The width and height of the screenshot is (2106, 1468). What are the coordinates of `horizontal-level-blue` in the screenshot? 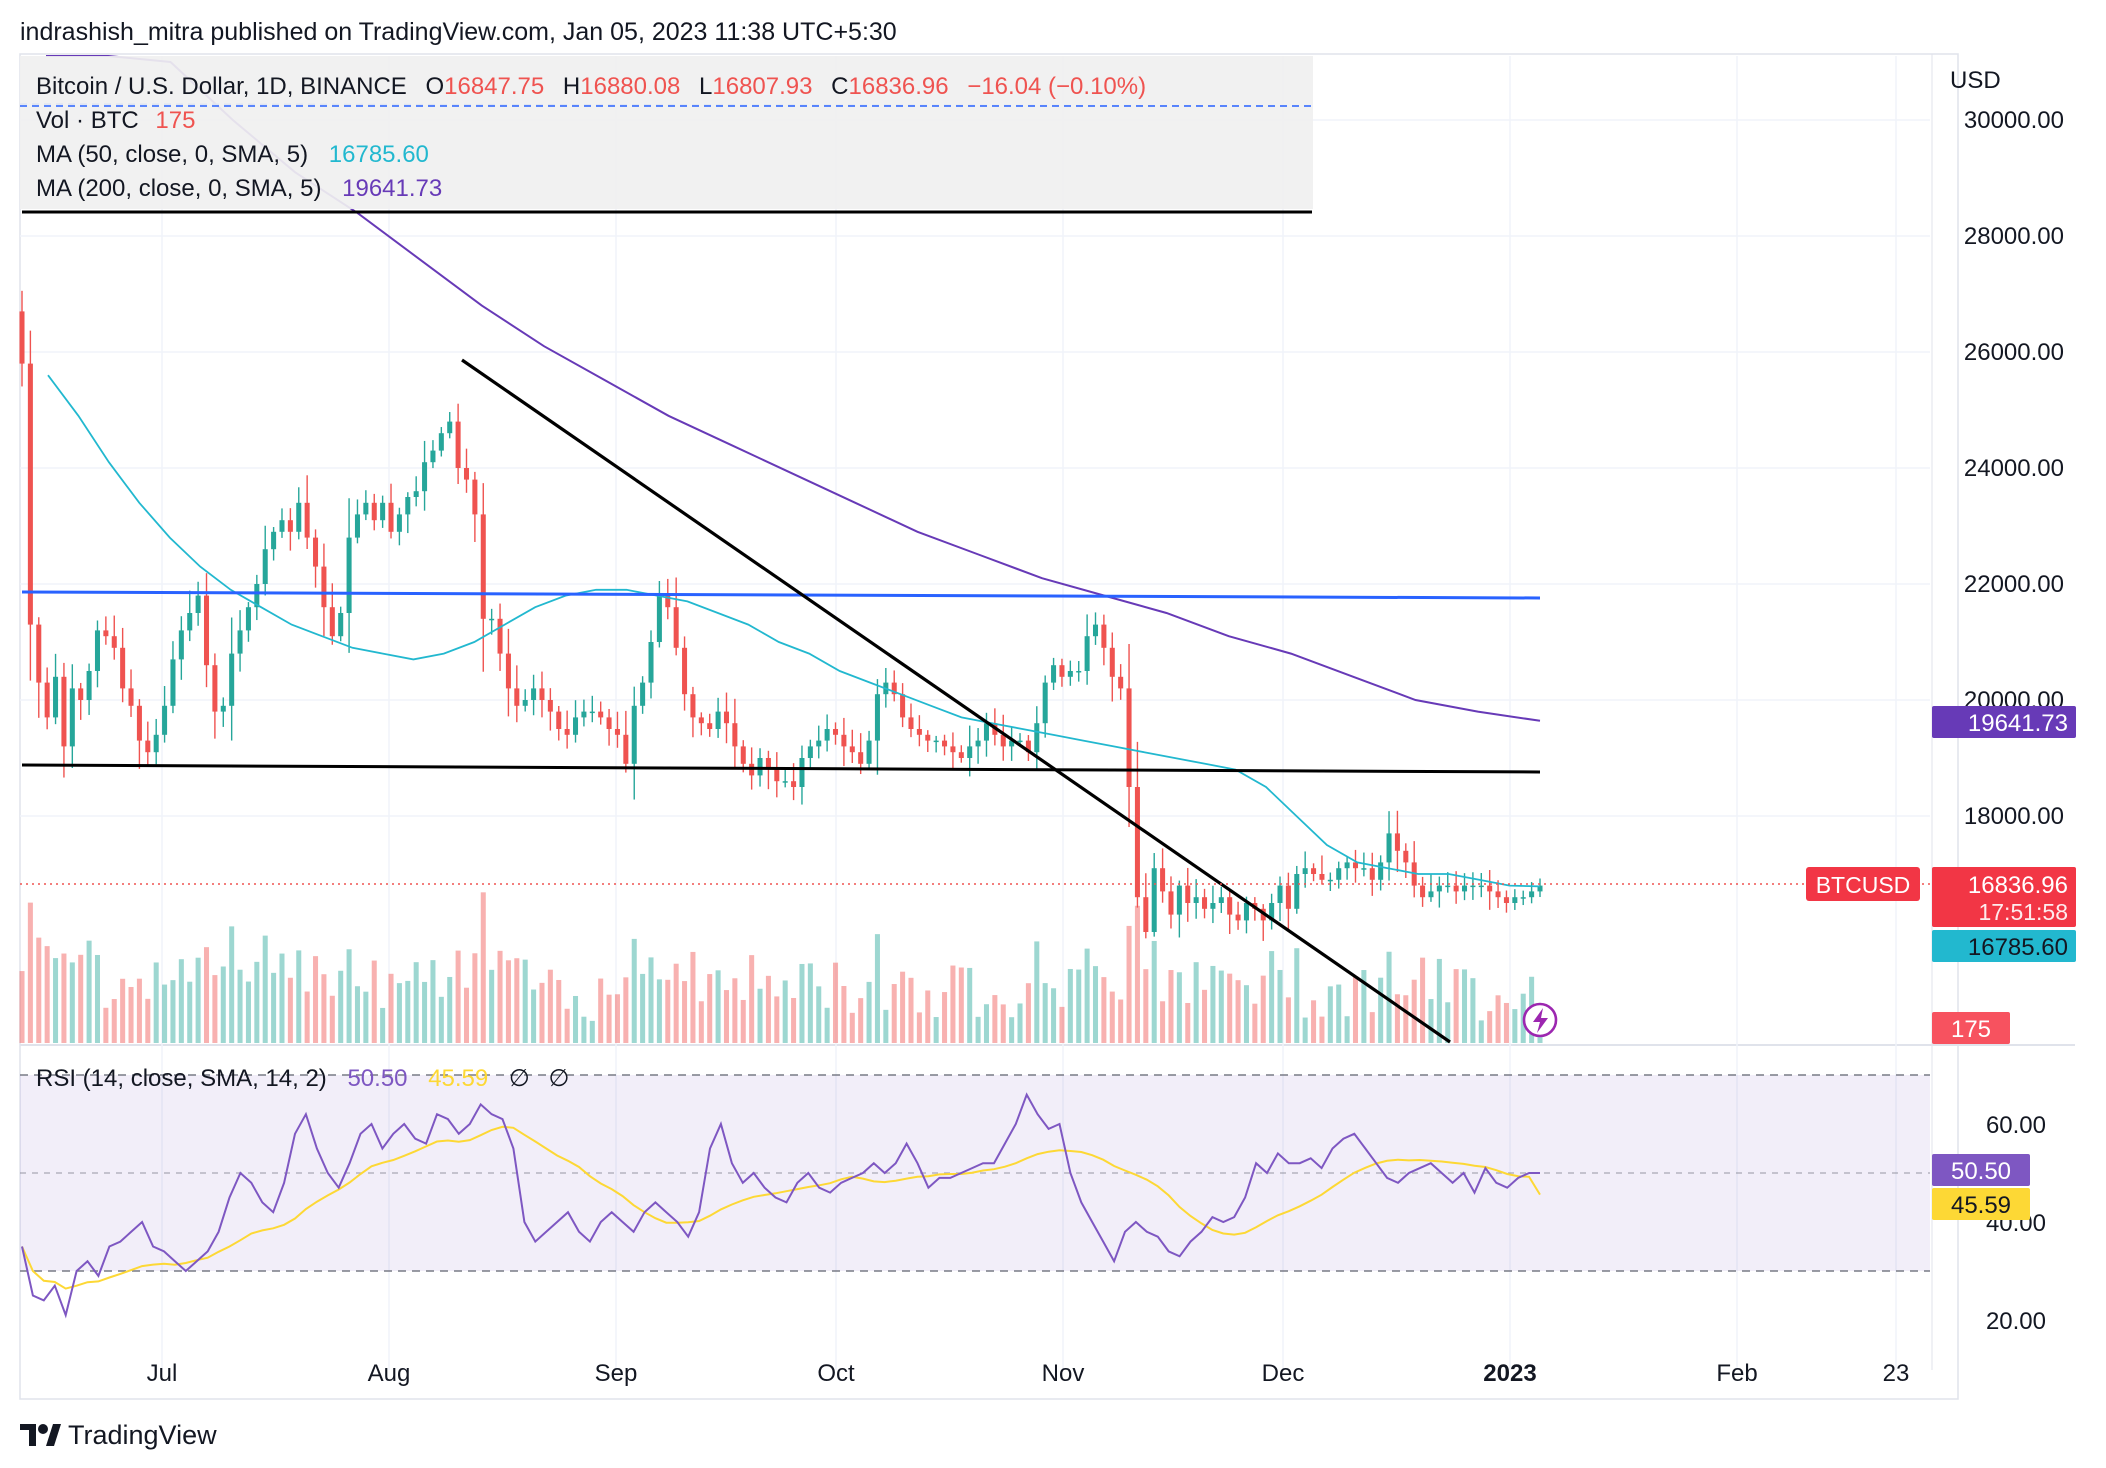 It's located at (781, 595).